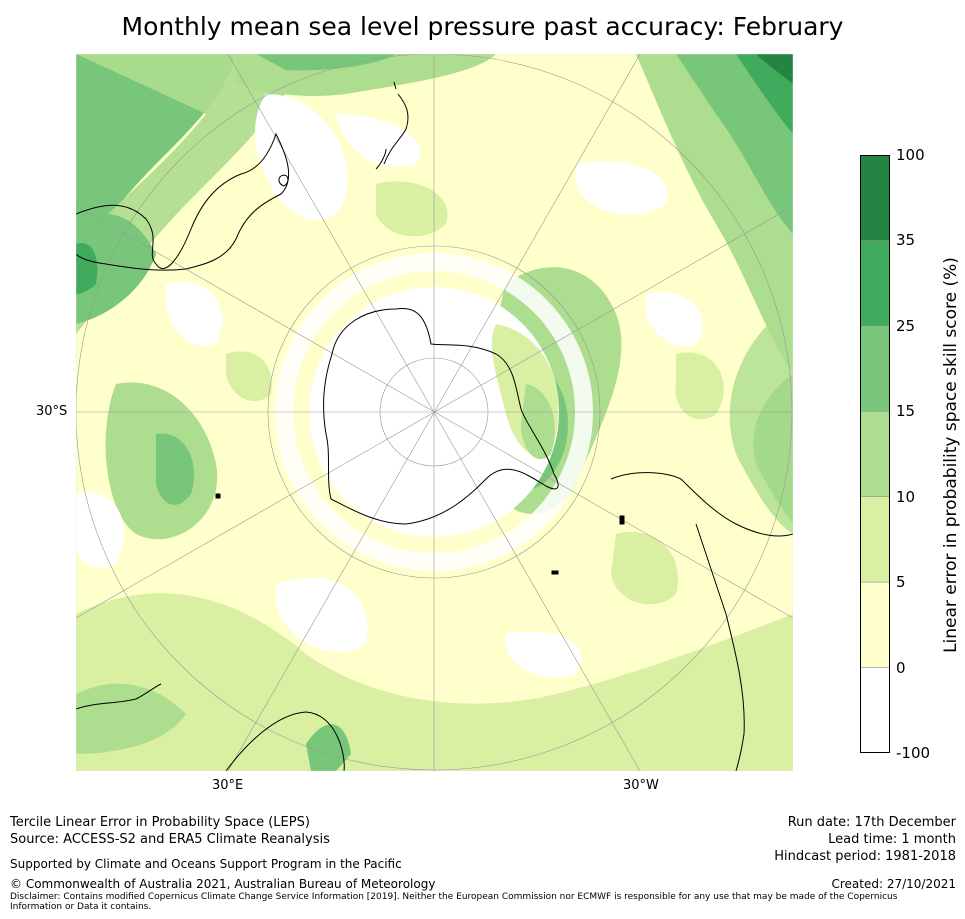 The height and width of the screenshot is (919, 965). Describe the element at coordinates (871, 822) in the screenshot. I see `footer-run-date: Run date: 17th December` at that location.